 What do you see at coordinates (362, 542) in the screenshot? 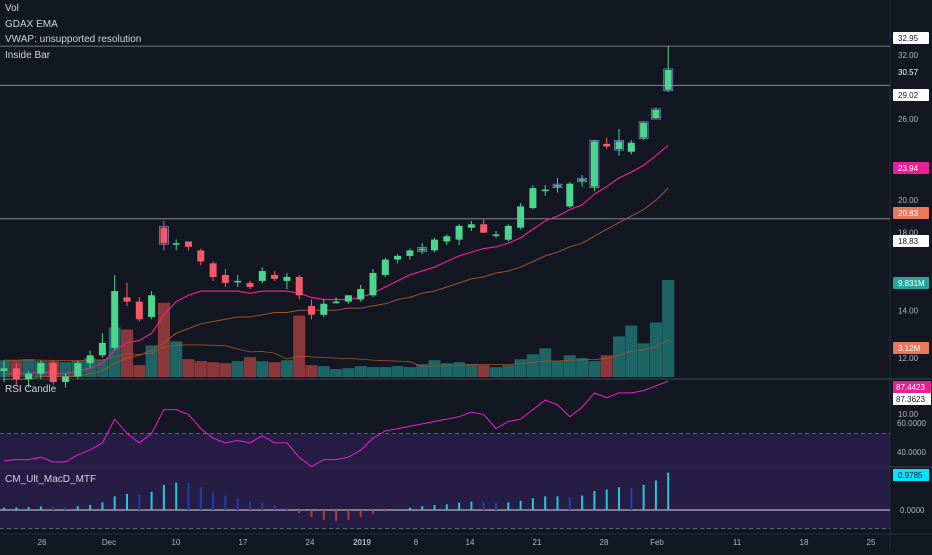
I see `time-tick-label: 2019` at bounding box center [362, 542].